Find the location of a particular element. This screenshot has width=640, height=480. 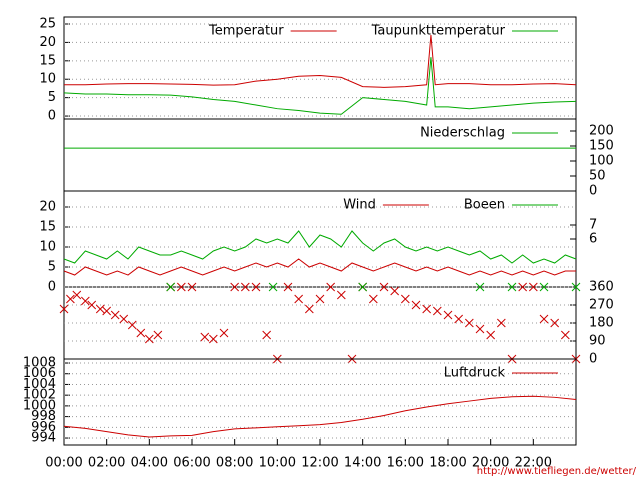

y-tick-label: 90 is located at coordinates (597, 341).